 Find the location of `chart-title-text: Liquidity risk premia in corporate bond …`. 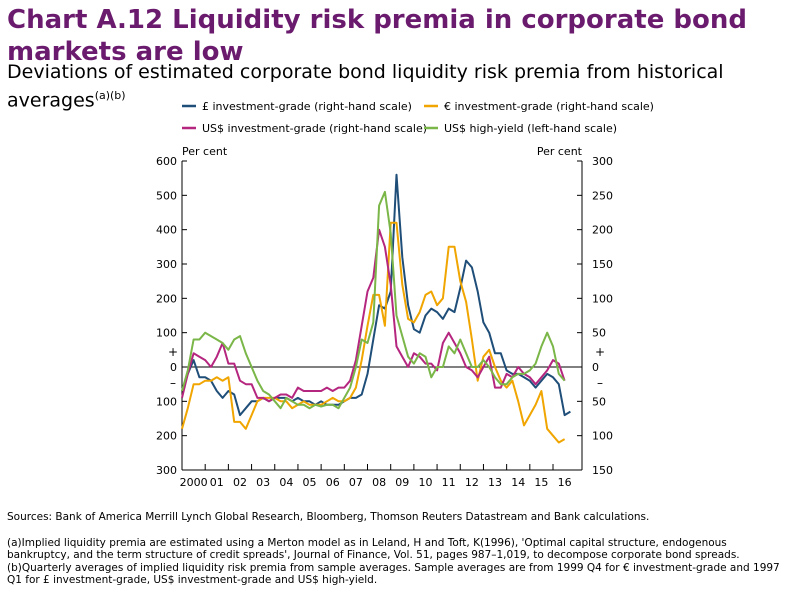

chart-title-text: Liquidity risk premia in corporate bond … is located at coordinates (377, 36).